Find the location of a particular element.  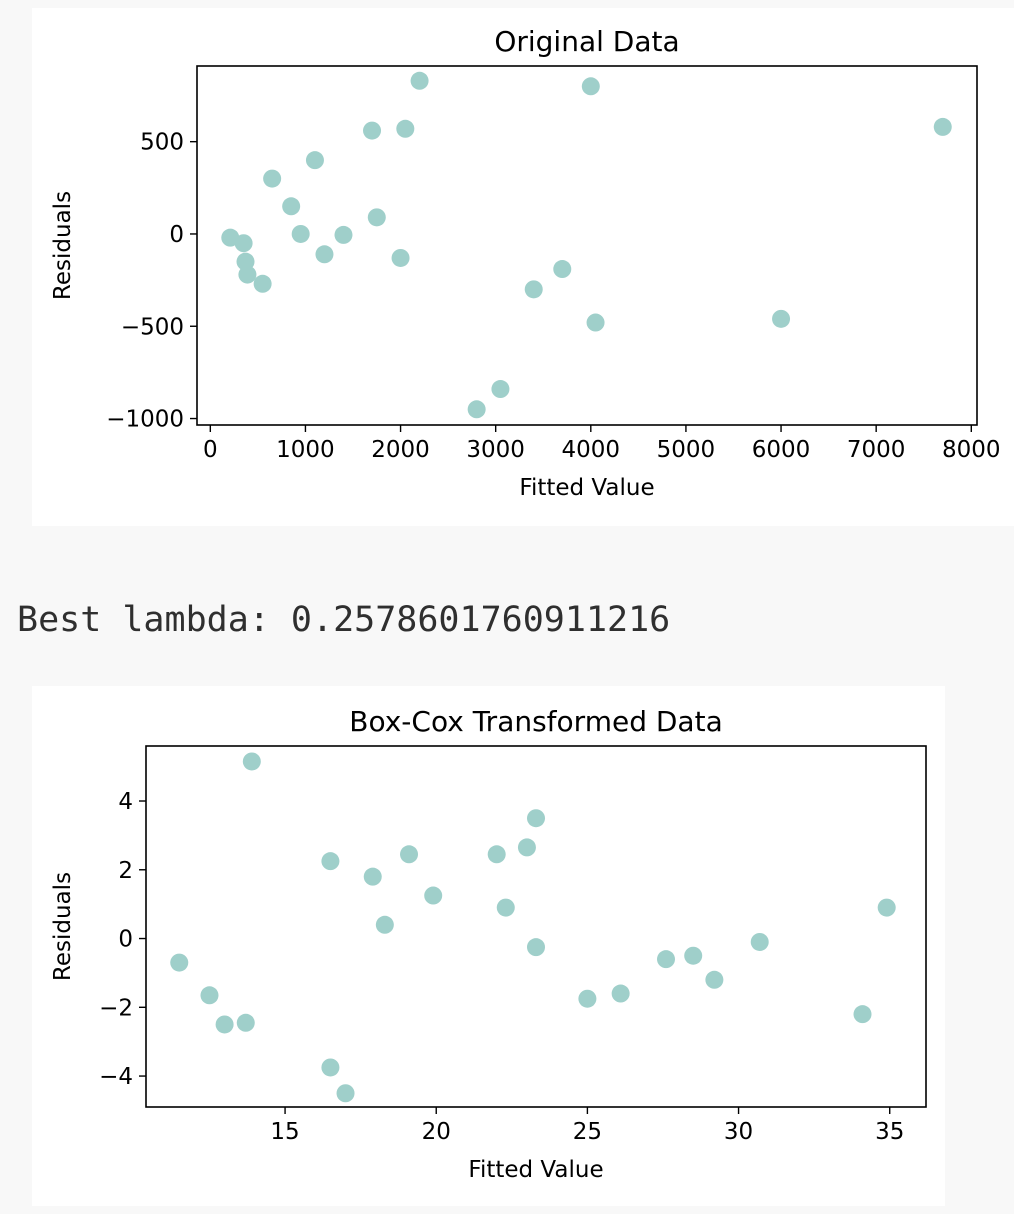

x-tick-label: 25 is located at coordinates (587, 1132).